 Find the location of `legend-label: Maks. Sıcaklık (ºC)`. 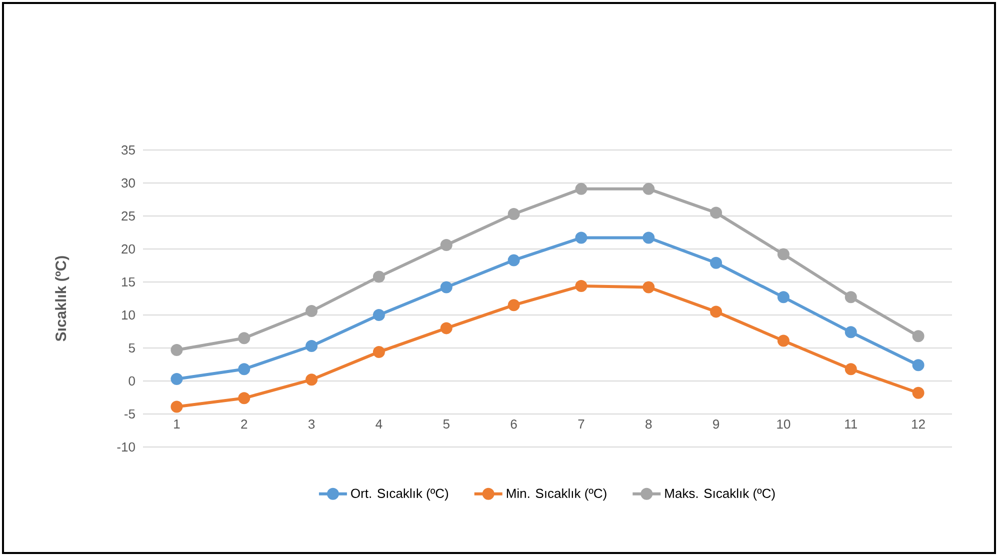

legend-label: Maks. Sıcaklık (ºC) is located at coordinates (720, 494).